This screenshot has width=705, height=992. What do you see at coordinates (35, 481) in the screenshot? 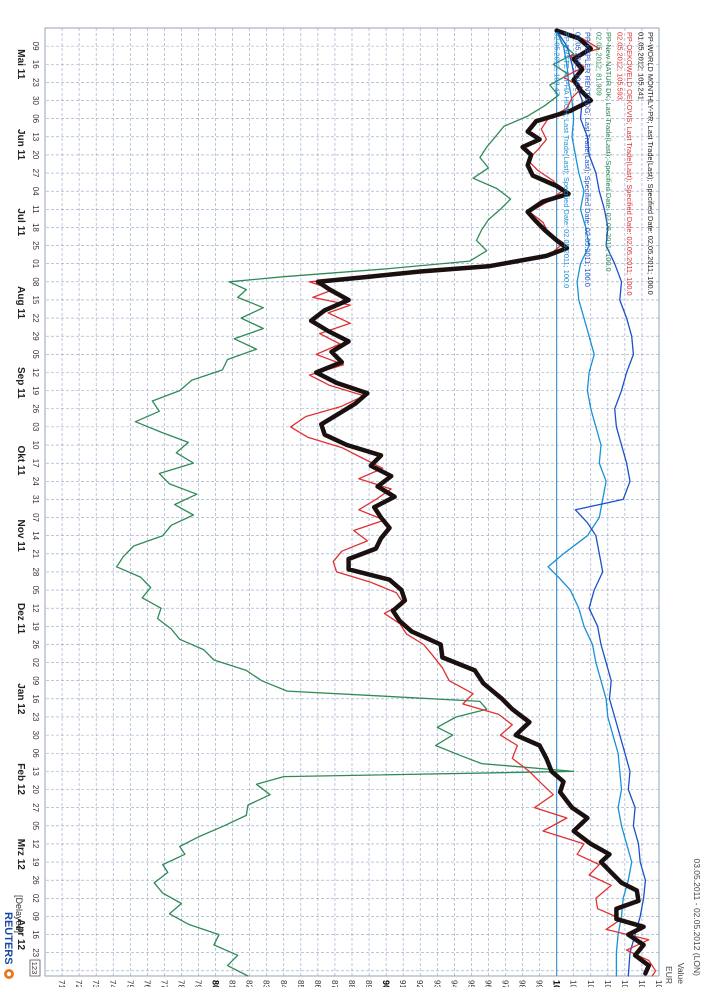
I see `day-tick-label: 24` at bounding box center [35, 481].